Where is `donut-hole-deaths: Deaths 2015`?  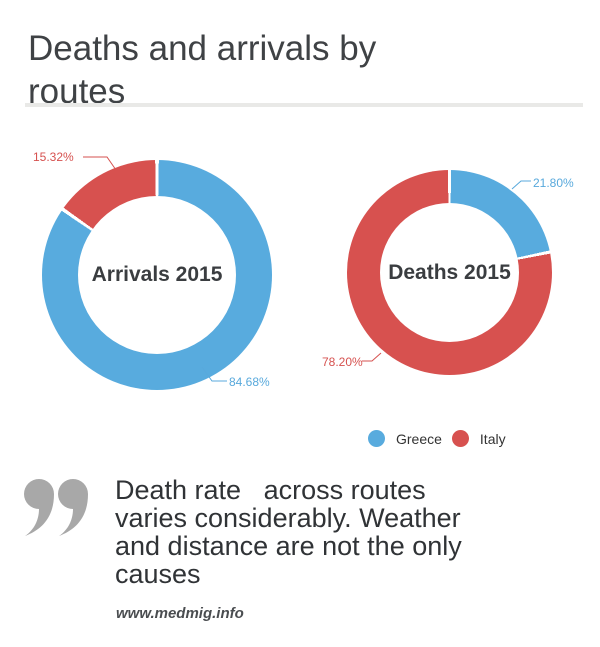 donut-hole-deaths: Deaths 2015 is located at coordinates (449, 272).